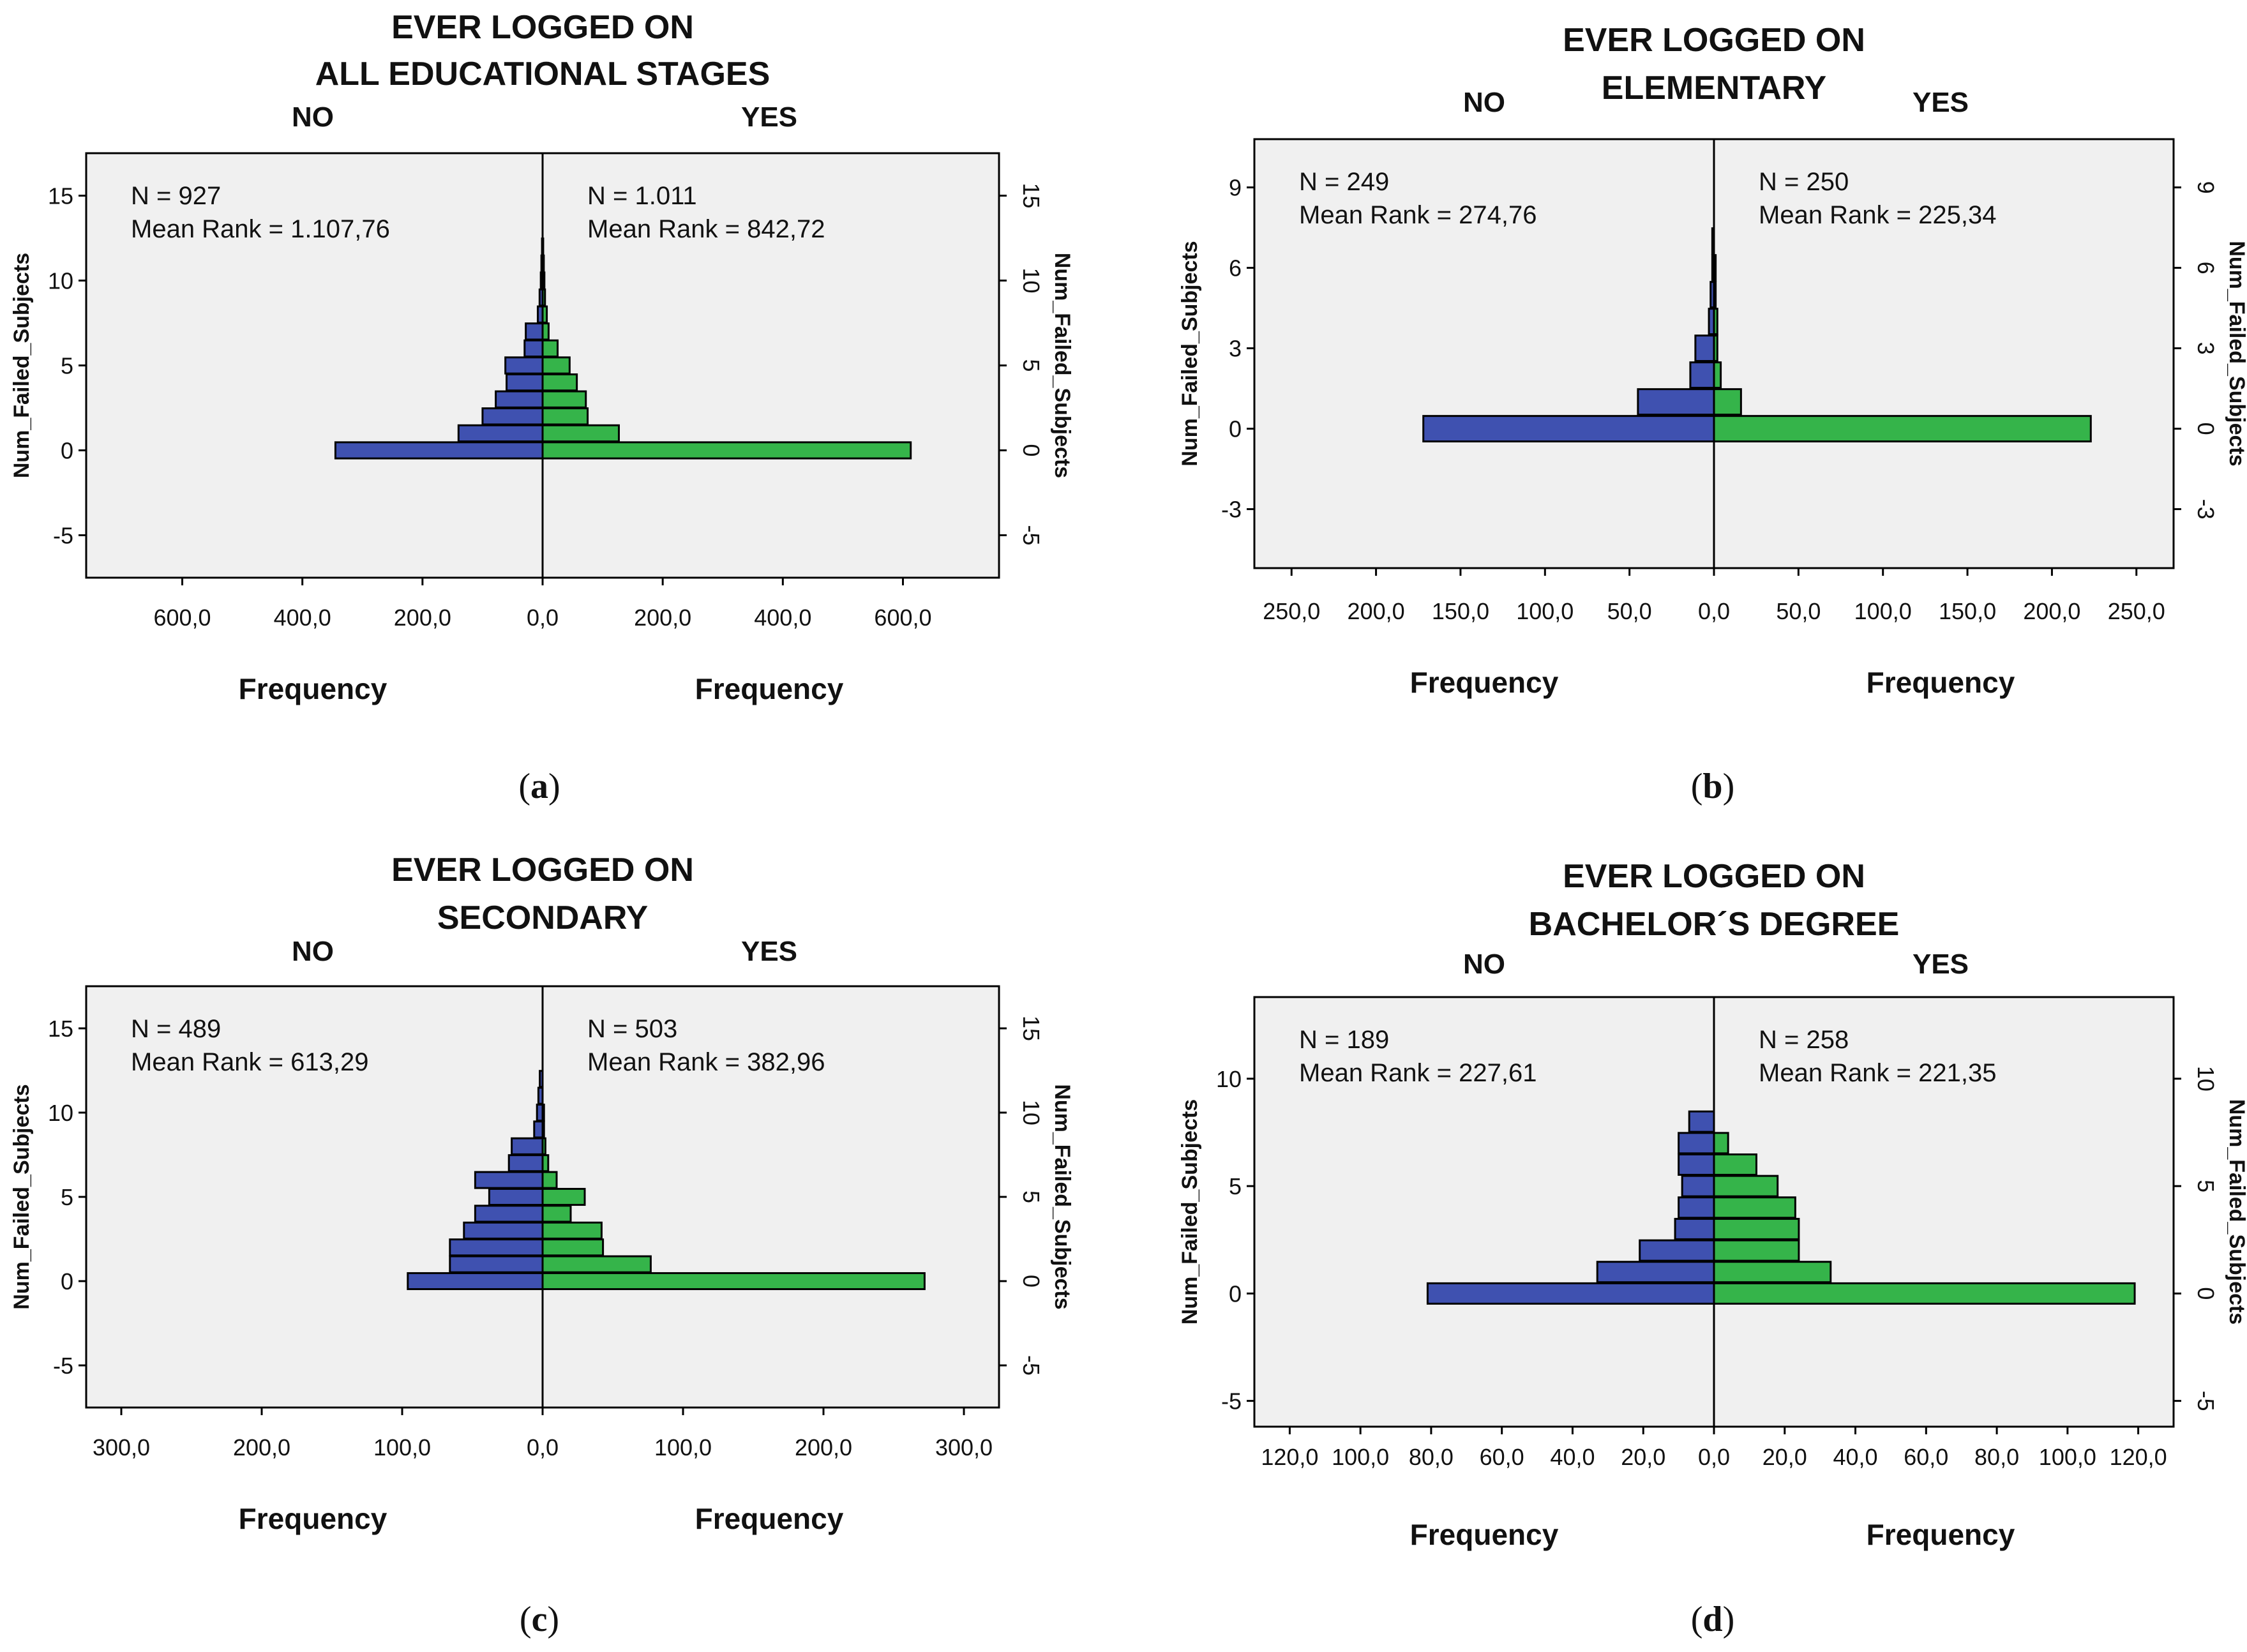  Describe the element at coordinates (542, 74) in the screenshot. I see `chart-title-line: ALL EDUCATIONAL STAGES` at that location.